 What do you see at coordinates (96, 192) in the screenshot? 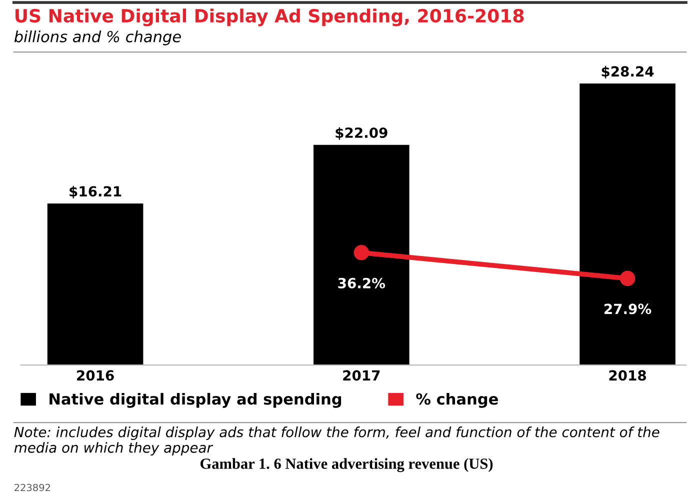
I see `data-label: $16.21` at bounding box center [96, 192].